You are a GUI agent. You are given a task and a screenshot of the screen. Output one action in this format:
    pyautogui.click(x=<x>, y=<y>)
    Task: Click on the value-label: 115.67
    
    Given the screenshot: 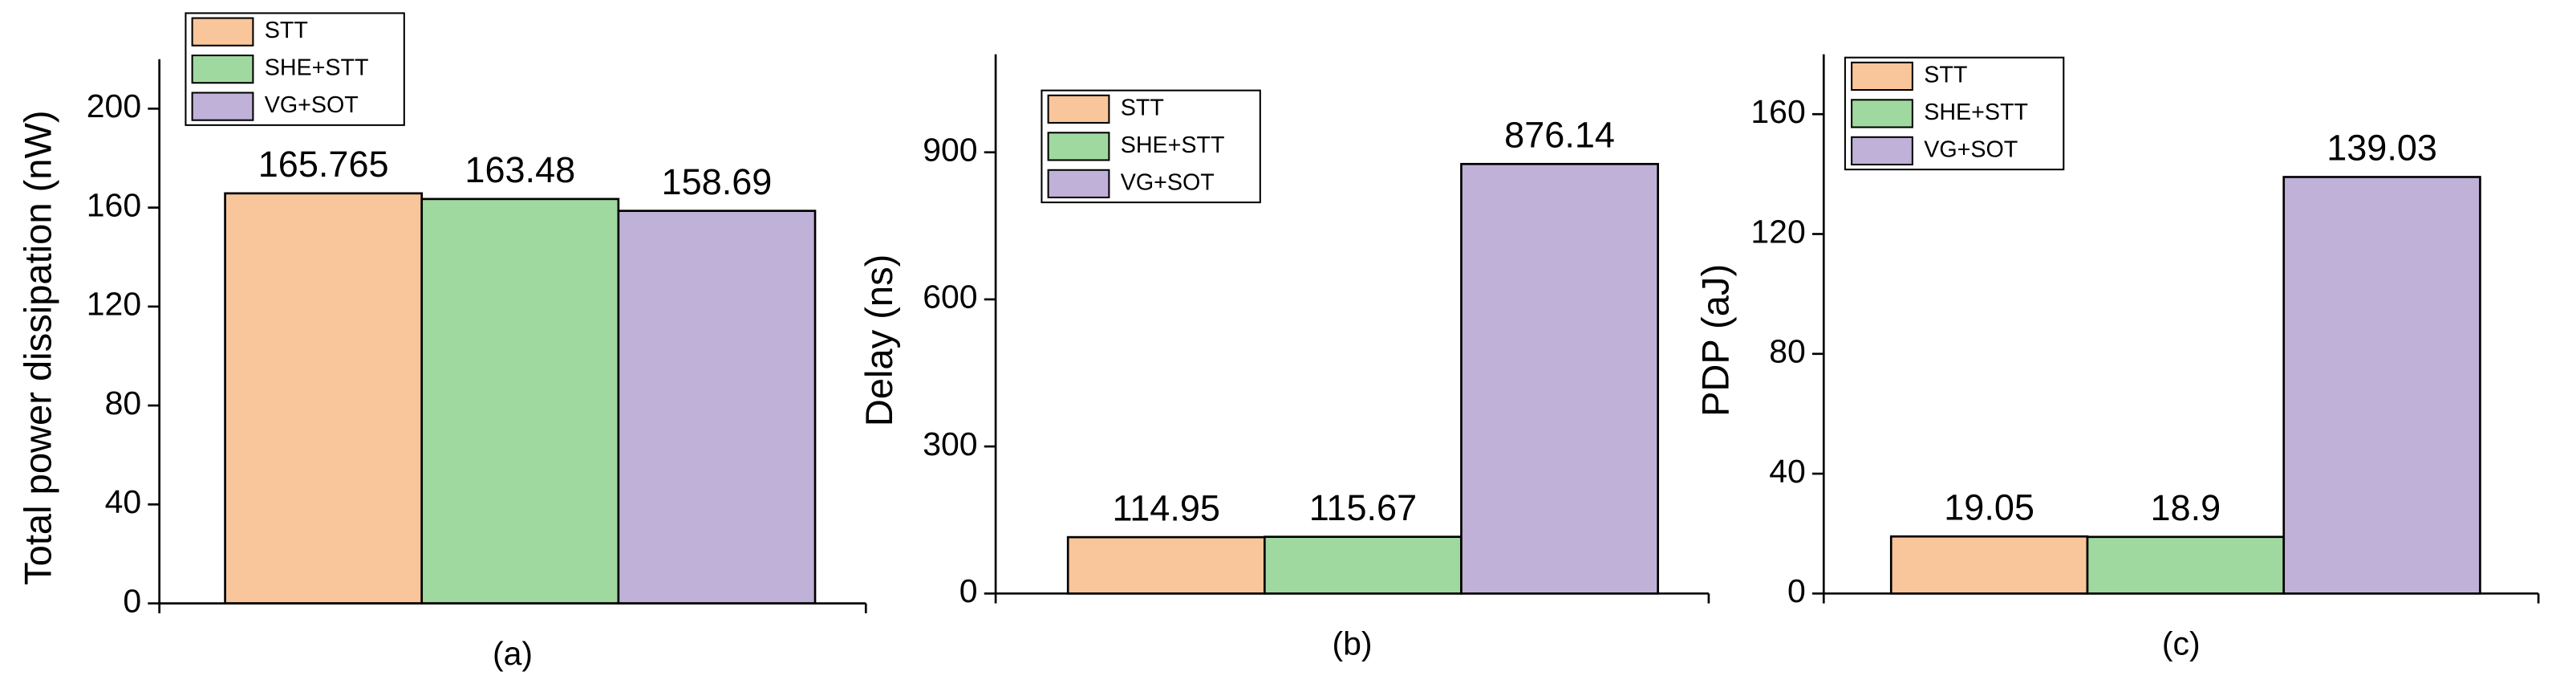 What is the action you would take?
    pyautogui.click(x=1363, y=507)
    